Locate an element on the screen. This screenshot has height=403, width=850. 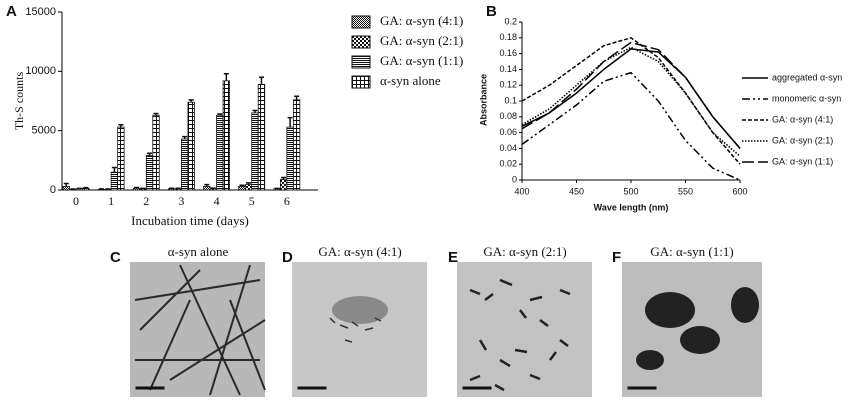
x-tick-label: 600 is located at coordinates (739, 191).